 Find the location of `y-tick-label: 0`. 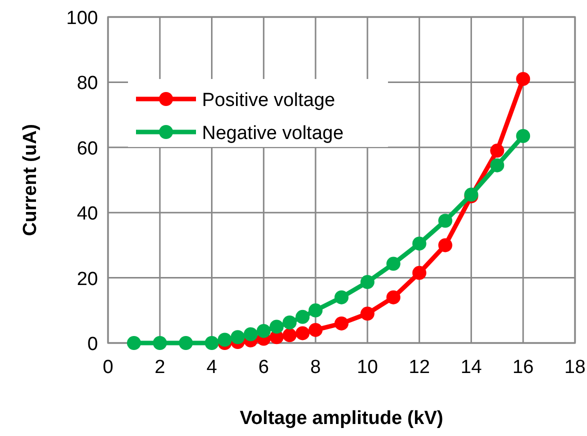

y-tick-label: 0 is located at coordinates (92, 344).